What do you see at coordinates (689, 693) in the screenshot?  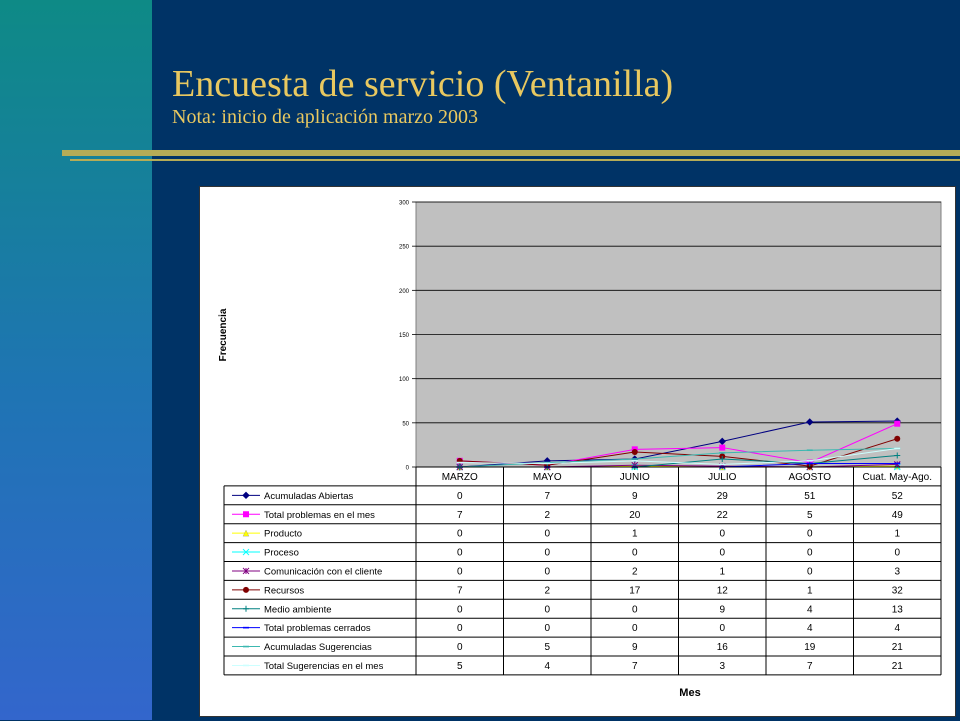 I see `x-axis-label: Mes` at bounding box center [689, 693].